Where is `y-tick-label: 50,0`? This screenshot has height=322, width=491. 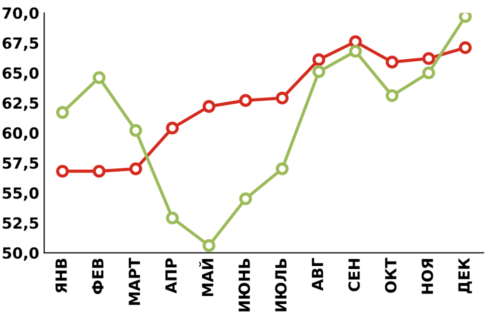
y-tick-label: 50,0 is located at coordinates (20, 254).